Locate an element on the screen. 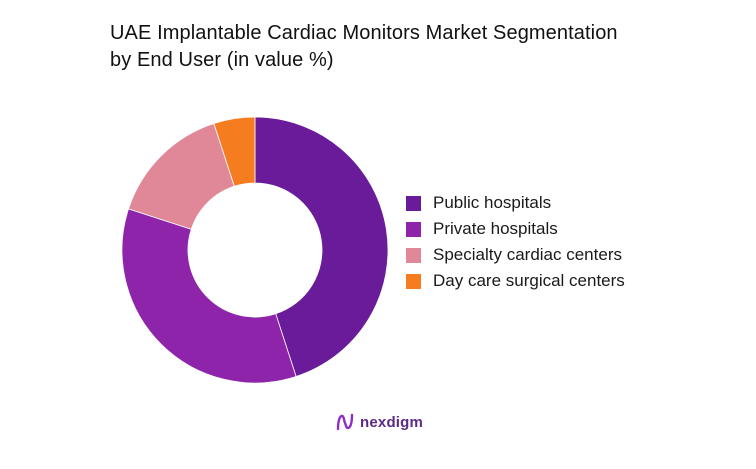 The width and height of the screenshot is (756, 469). legend-item-day-care-surgical-centers: Day care surgical centers is located at coordinates (515, 281).